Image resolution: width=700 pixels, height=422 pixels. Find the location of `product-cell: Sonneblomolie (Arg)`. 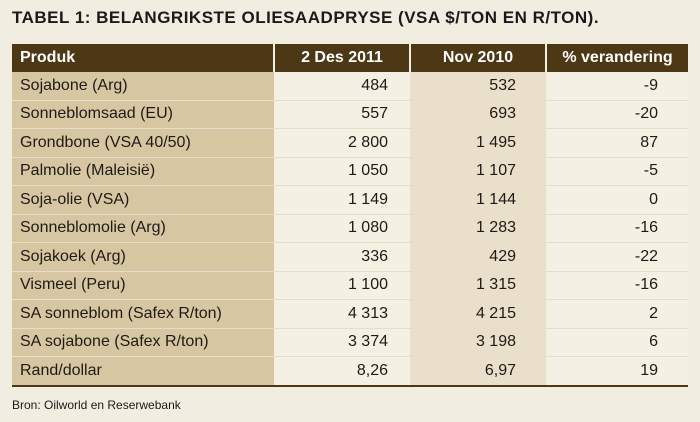

product-cell: Sonneblomolie (Arg) is located at coordinates (143, 228).